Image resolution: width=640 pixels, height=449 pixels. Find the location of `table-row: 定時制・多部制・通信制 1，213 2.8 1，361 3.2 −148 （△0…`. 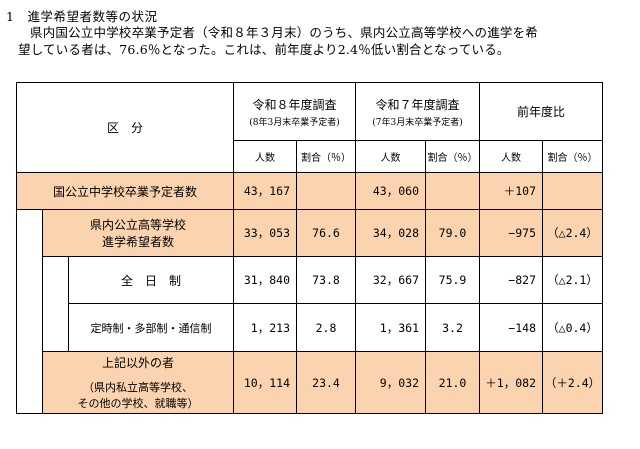

table-row: 定時制・多部制・通信制 1，213 2.8 1，361 3.2 −148 （△0… is located at coordinates (310, 327).